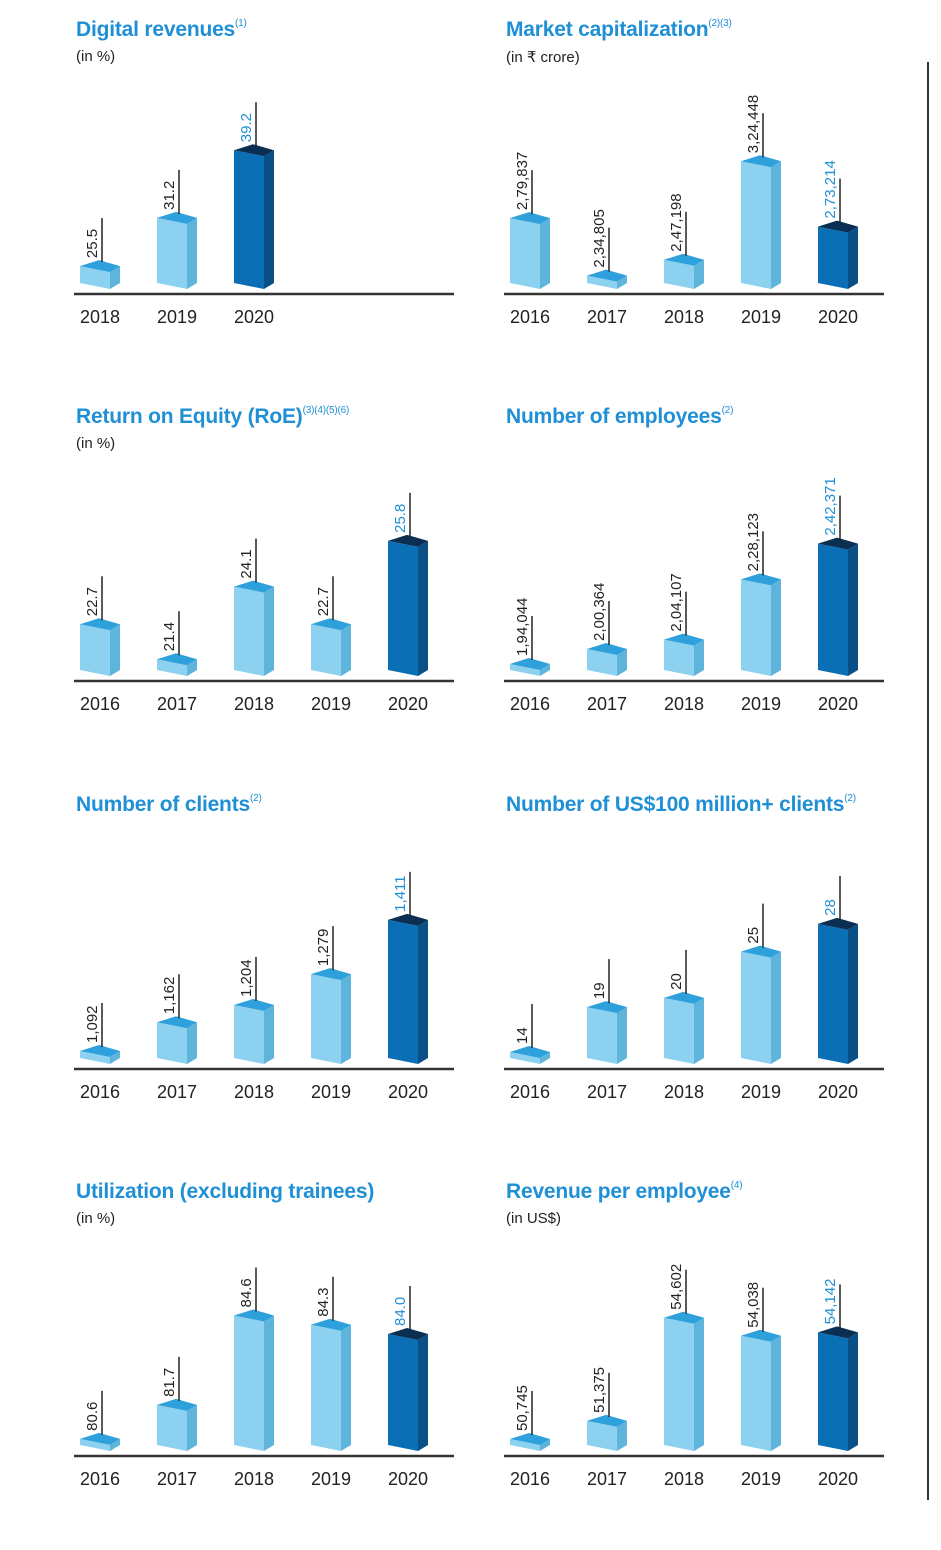  Describe the element at coordinates (684, 1357) in the screenshot. I see `bar-2018: 54,602` at that location.